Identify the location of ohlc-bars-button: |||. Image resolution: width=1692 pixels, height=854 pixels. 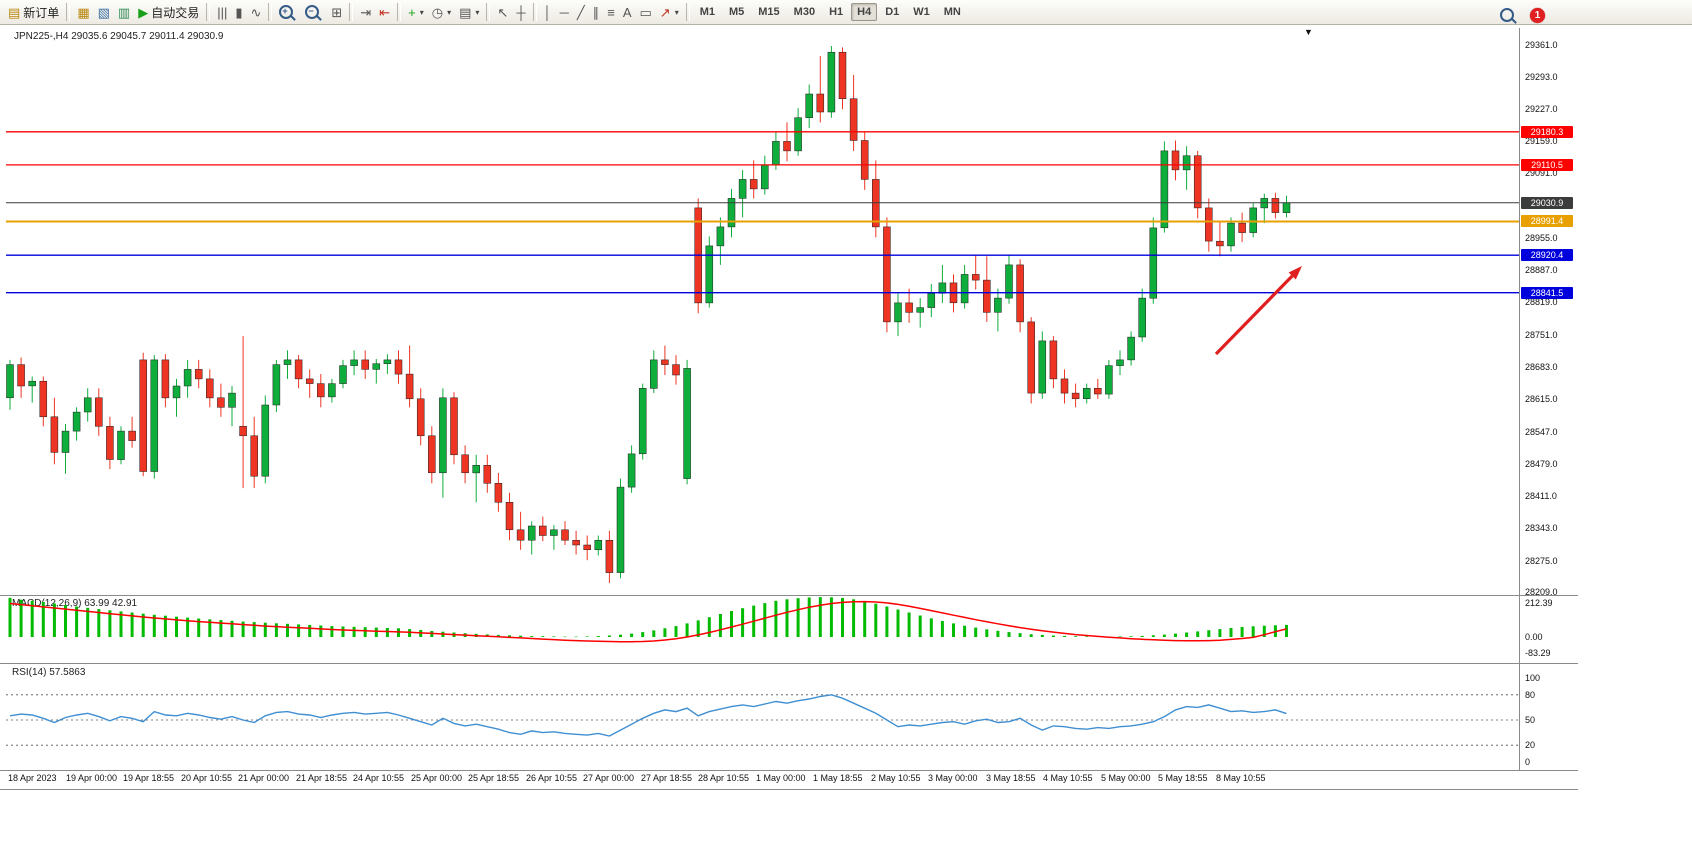
(222, 12).